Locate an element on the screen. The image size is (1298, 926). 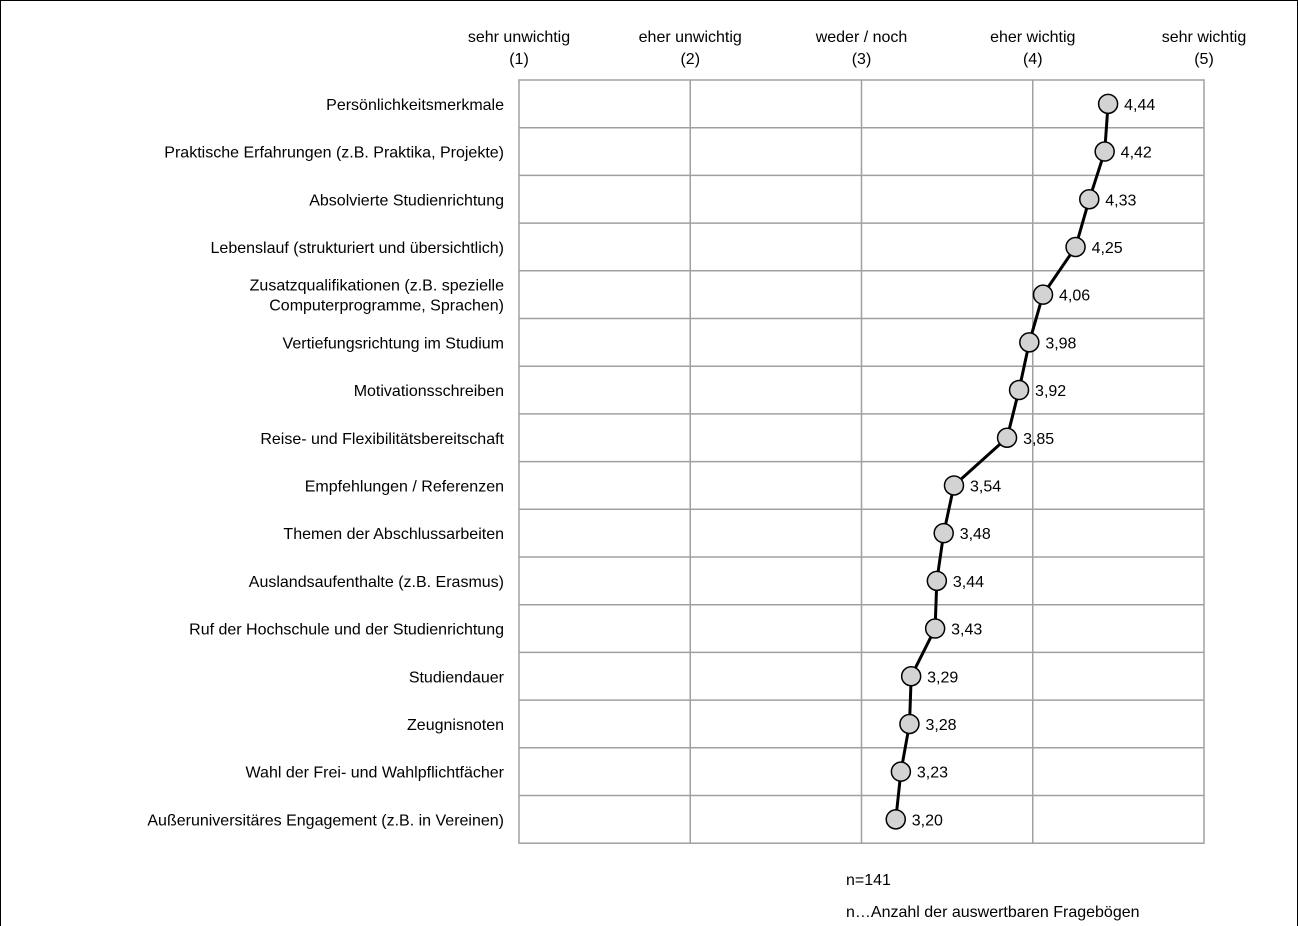
sample-size-note: n=141 is located at coordinates (868, 880).